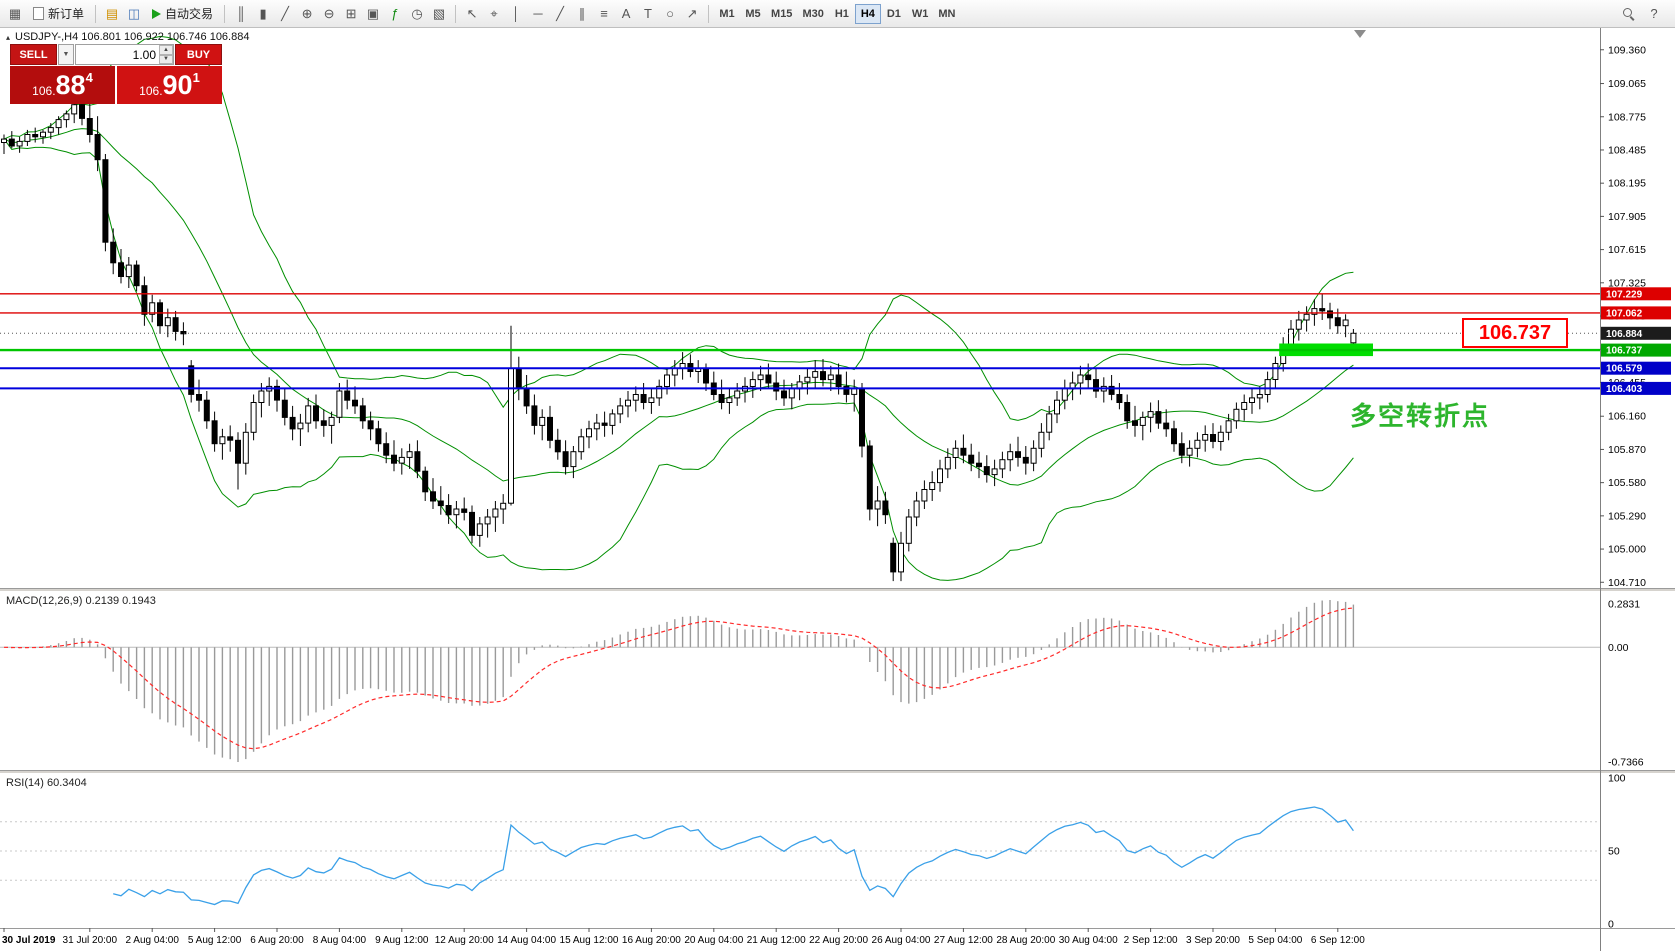  I want to click on volume-field: ▲ ▼, so click(124, 54).